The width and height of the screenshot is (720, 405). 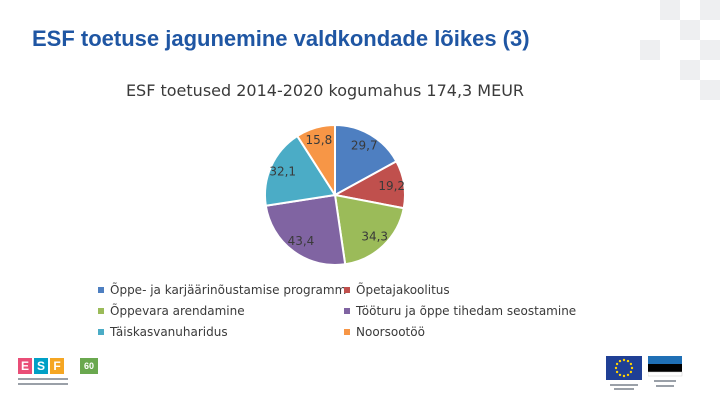 I want to click on legend-item: Noorsootöö, so click(x=479, y=332).